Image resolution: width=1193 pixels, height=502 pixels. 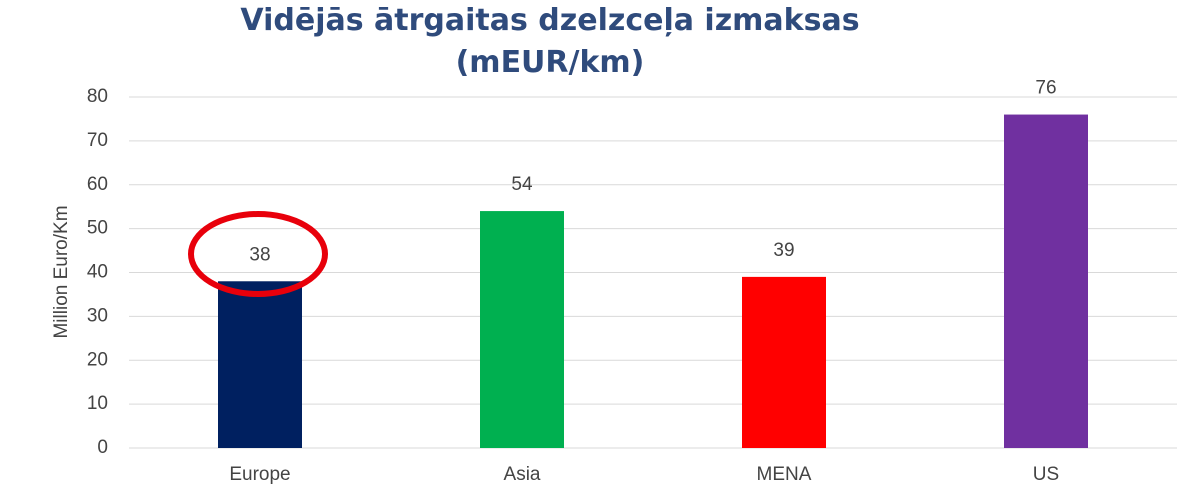 I want to click on y-tick-label: 80, so click(x=97, y=96).